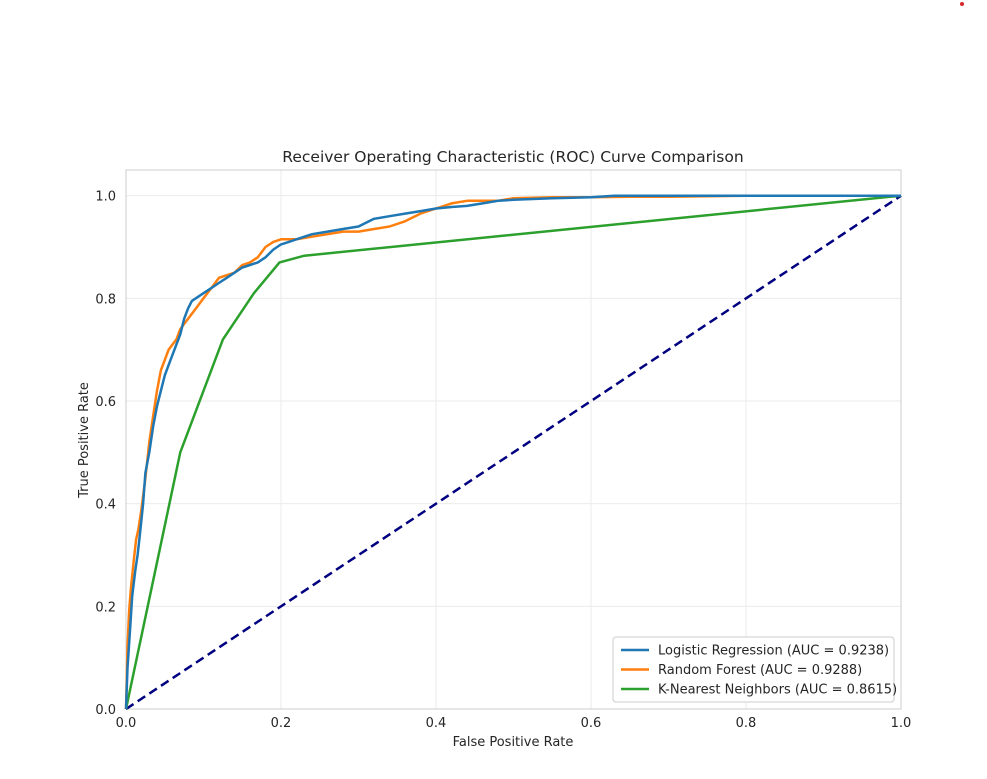 This screenshot has width=987, height=779. Describe the element at coordinates (105, 402) in the screenshot. I see `y-tick-label: 0.6` at that location.